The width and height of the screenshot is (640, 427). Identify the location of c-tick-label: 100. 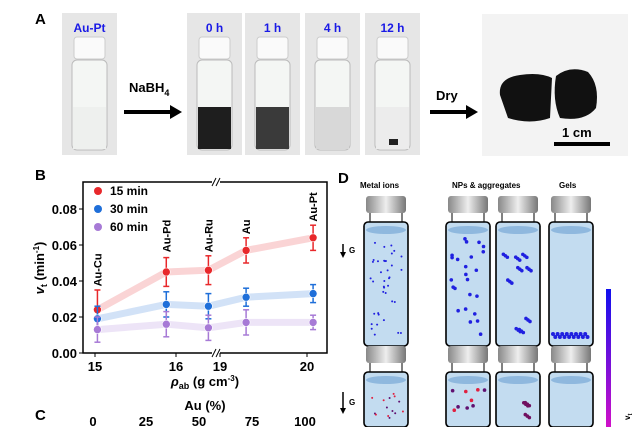
(305, 420).